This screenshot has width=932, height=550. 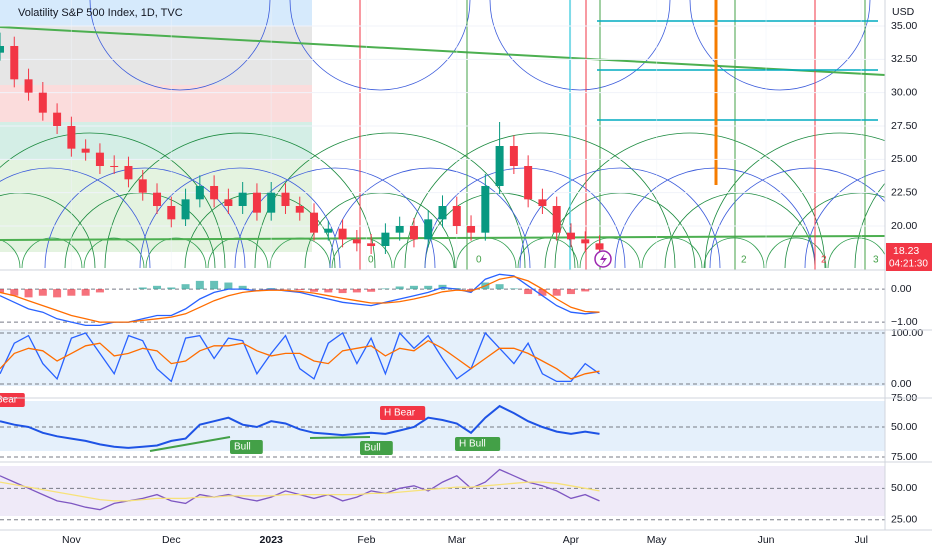 What do you see at coordinates (571, 540) in the screenshot?
I see `x-tick-label: Apr` at bounding box center [571, 540].